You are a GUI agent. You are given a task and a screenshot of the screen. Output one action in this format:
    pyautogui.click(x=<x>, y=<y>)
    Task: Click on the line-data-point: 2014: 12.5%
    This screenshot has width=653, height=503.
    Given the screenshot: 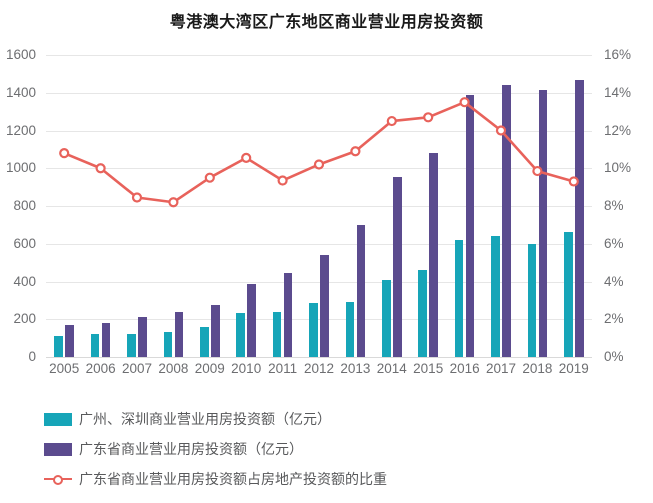 What is the action you would take?
    pyautogui.click(x=391, y=121)
    